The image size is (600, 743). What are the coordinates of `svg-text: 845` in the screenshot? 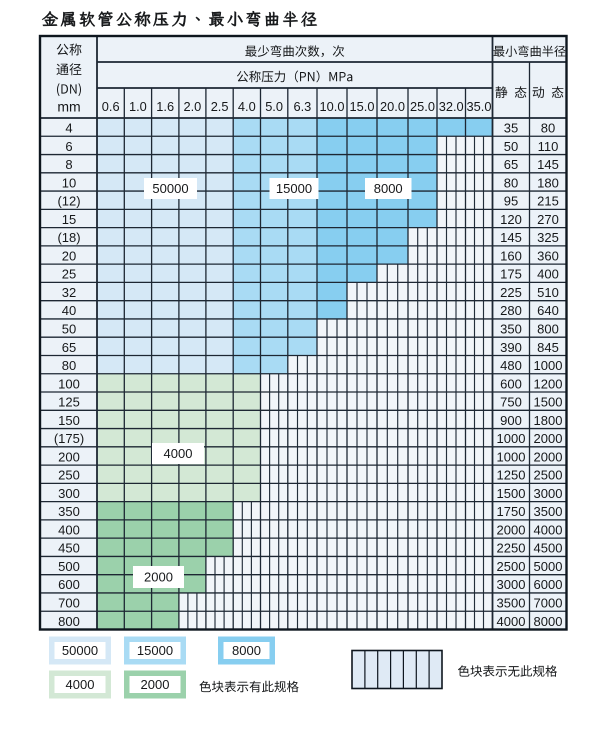 It's located at (548, 347).